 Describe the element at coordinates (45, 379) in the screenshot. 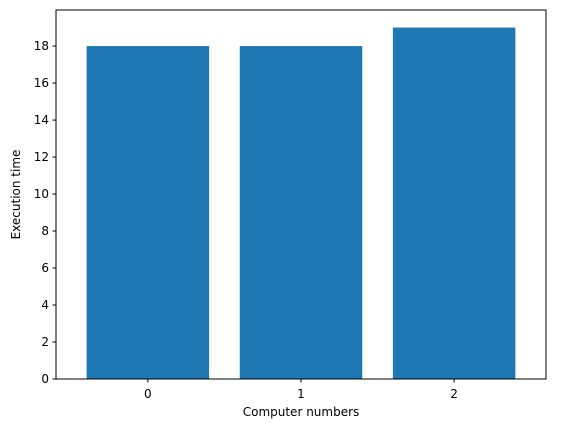

I see `y-tick-label: 0` at that location.